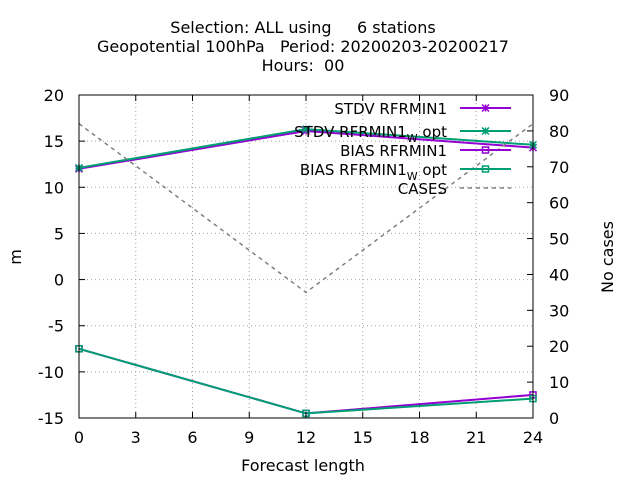 This screenshot has height=480, width=640. What do you see at coordinates (419, 437) in the screenshot?
I see `x-tick-label: 18` at bounding box center [419, 437].